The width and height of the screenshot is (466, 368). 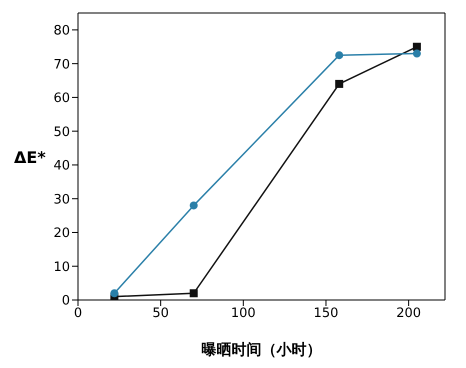 What do you see at coordinates (243, 314) in the screenshot?
I see `x-tick-label: 100` at bounding box center [243, 314].